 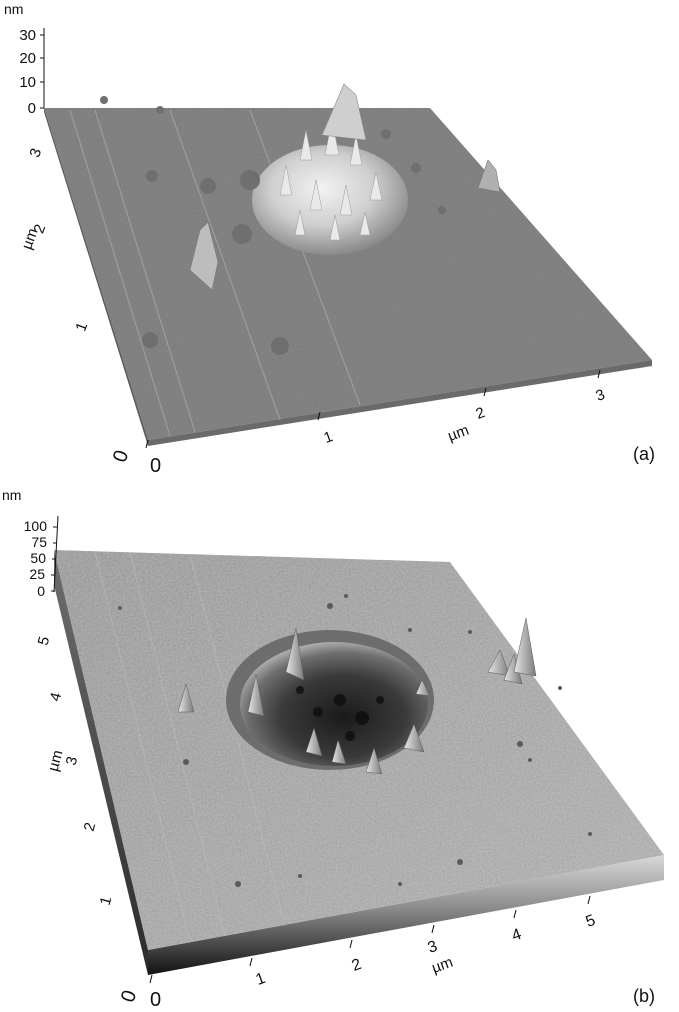 I want to click on z-ticks-b, so click(x=54, y=559).